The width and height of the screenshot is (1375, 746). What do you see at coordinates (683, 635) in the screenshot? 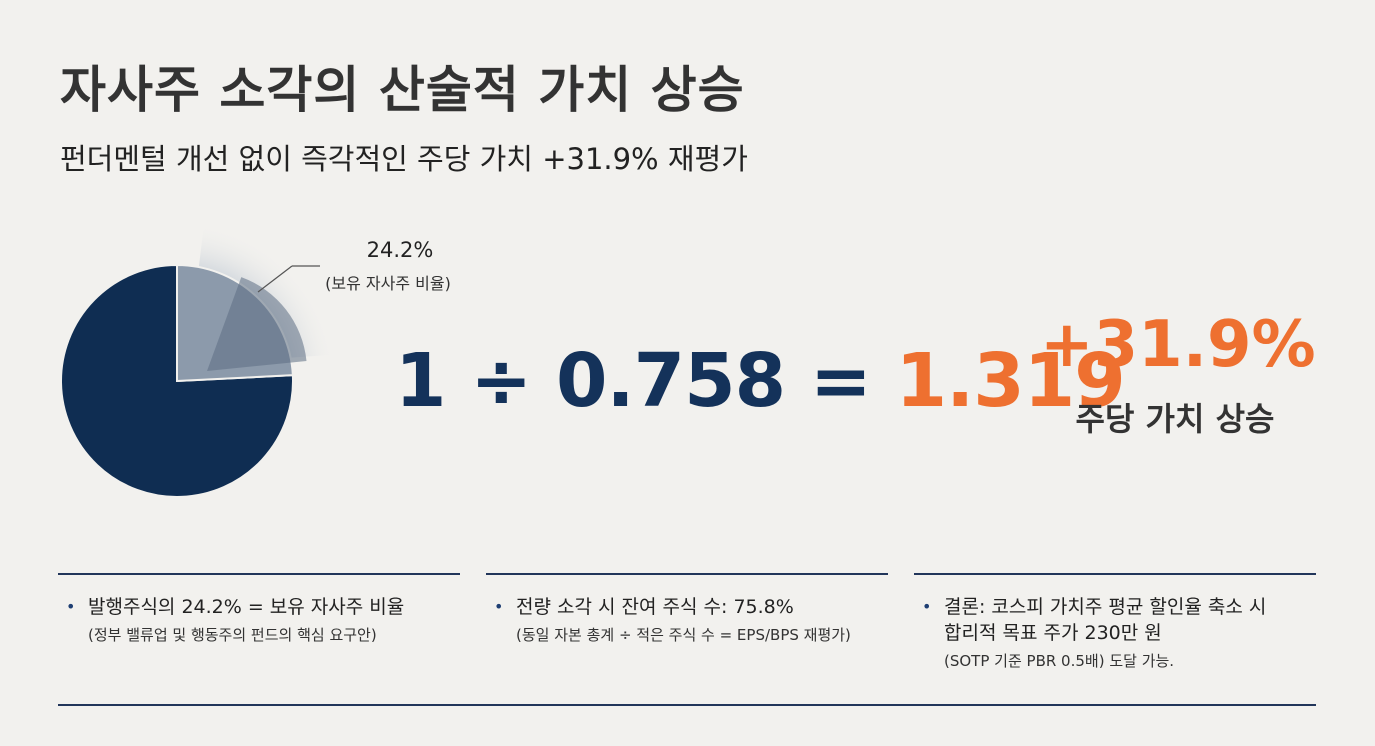
I see `note-sub: (동일 자본 총계 ÷ 적은 주식 수 = EPS/BPS 재평가)` at bounding box center [683, 635].